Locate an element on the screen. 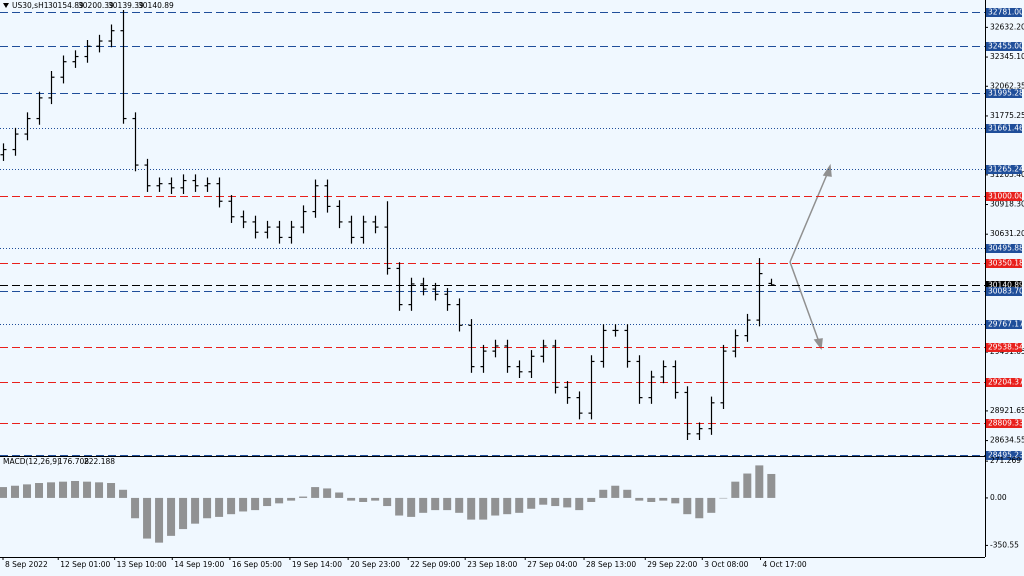 This screenshot has width=1024, height=576. y-tick-label: 31775.25 is located at coordinates (1007, 115).